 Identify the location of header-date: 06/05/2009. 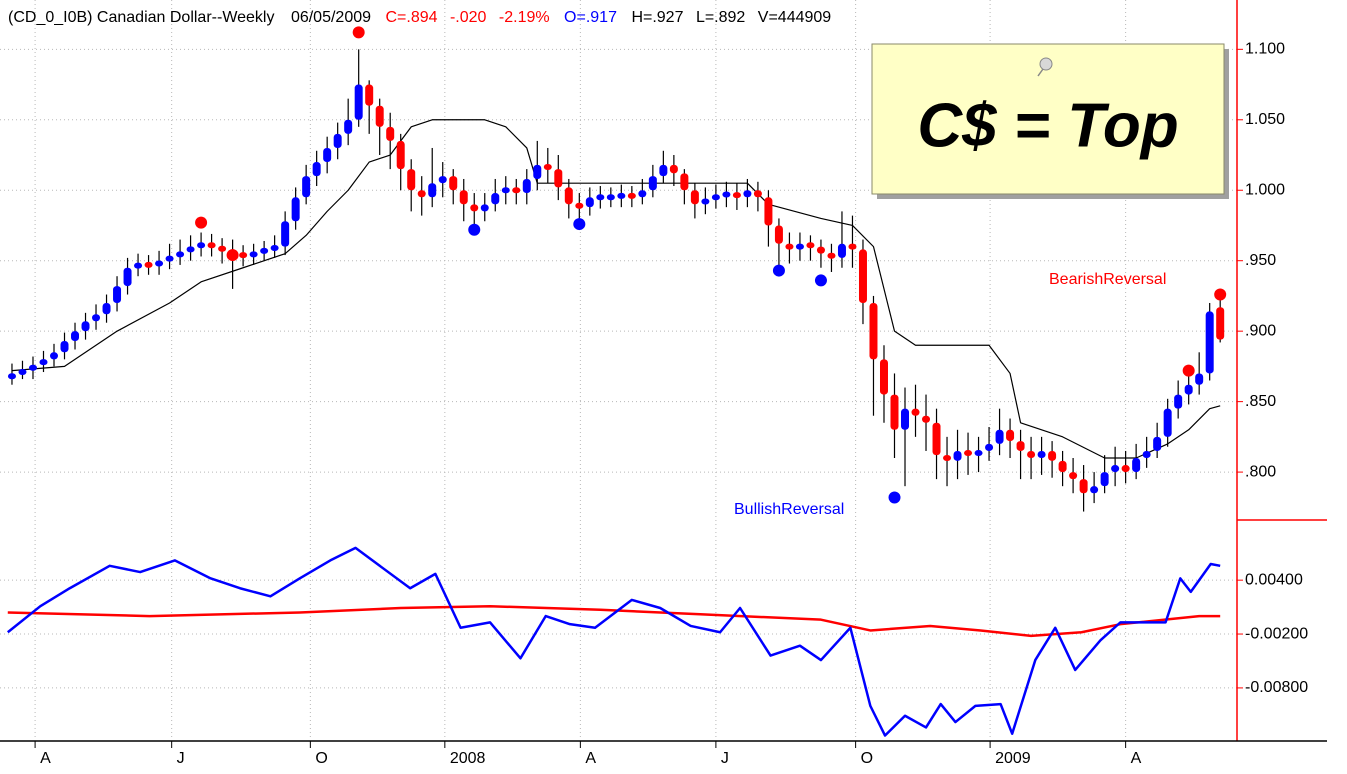
(331, 17).